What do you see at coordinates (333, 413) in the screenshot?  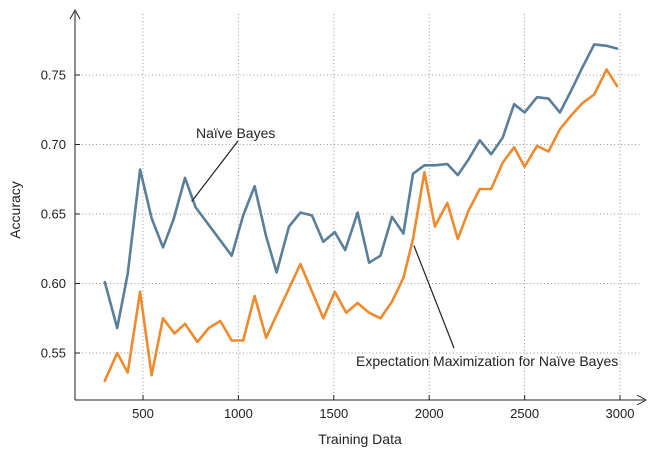 I see `x-tick-label: 1500` at bounding box center [333, 413].